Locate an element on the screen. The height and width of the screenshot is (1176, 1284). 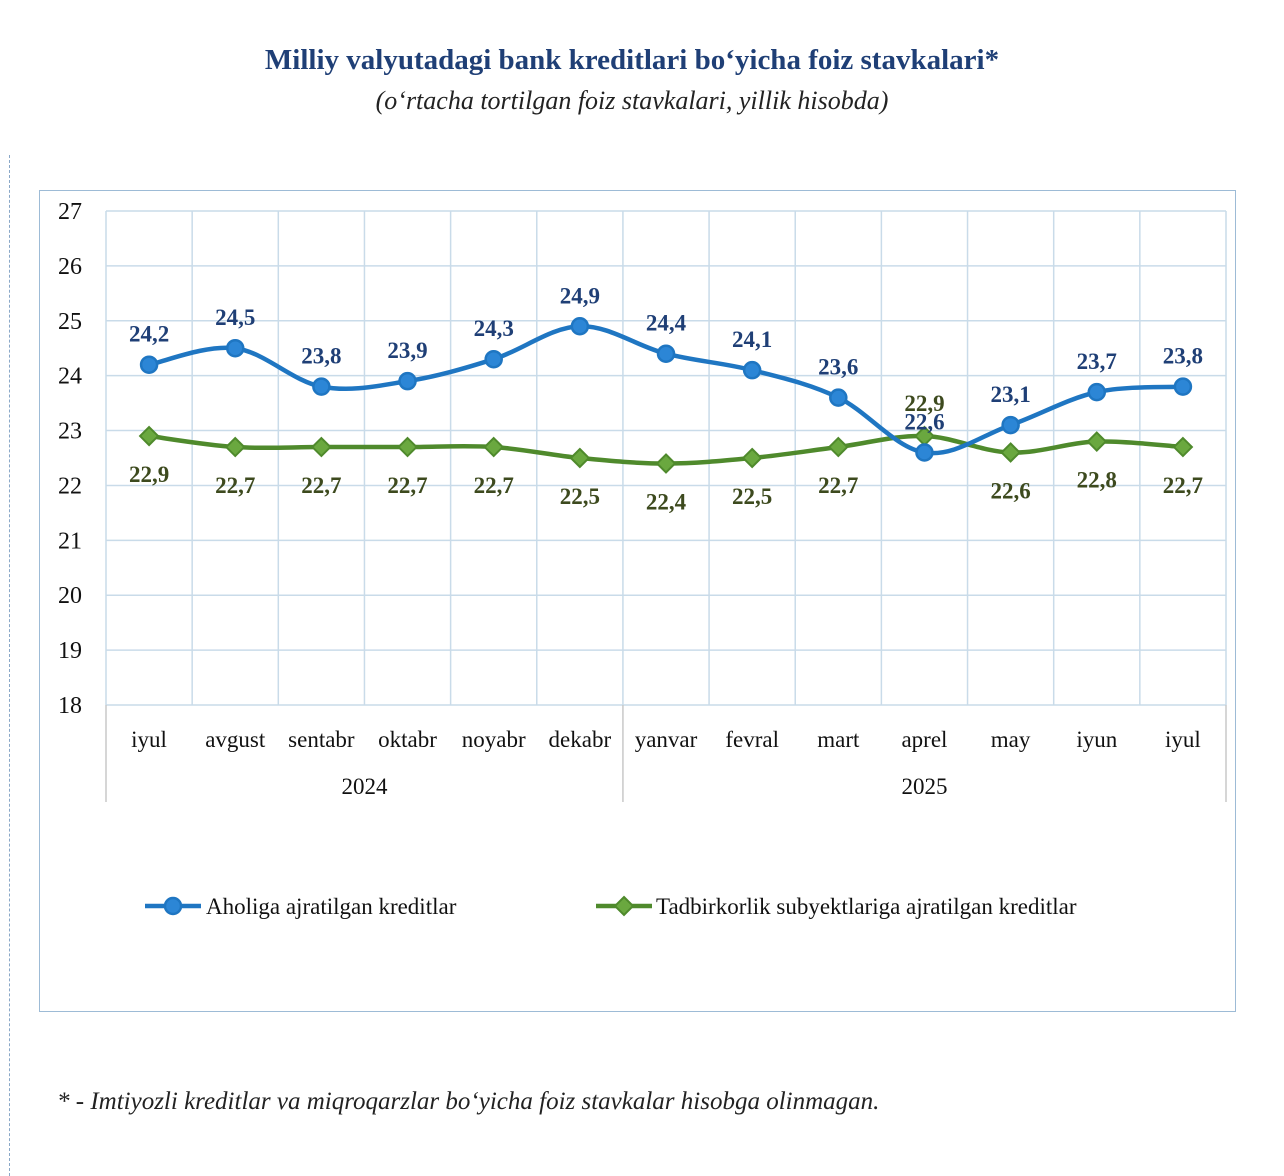
data-label-tadbirkorlik: 22,6 is located at coordinates (1010, 491).